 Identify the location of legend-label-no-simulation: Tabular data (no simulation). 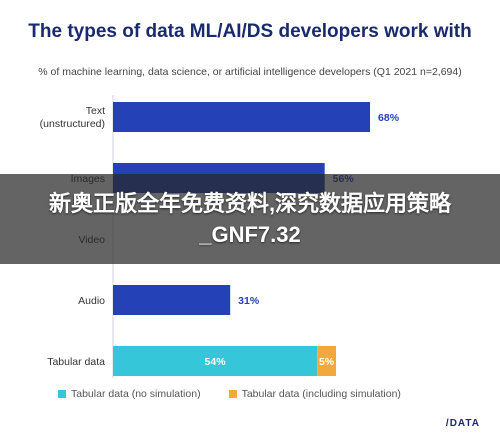
(136, 394).